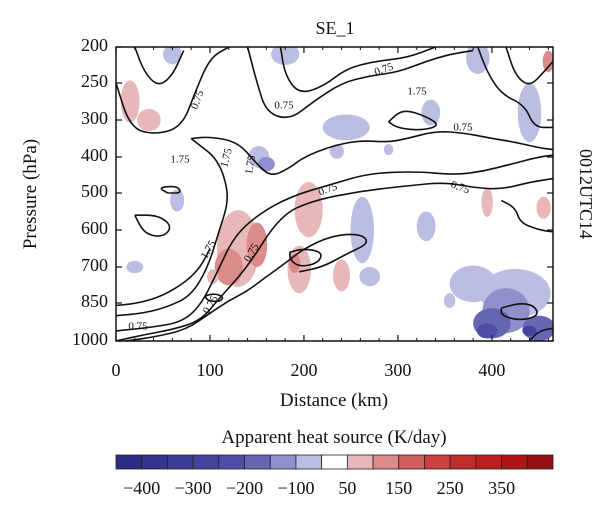 This screenshot has height=516, width=600. Describe the element at coordinates (333, 437) in the screenshot. I see `colorbar-title: Apparent heat source (K/day)` at that location.